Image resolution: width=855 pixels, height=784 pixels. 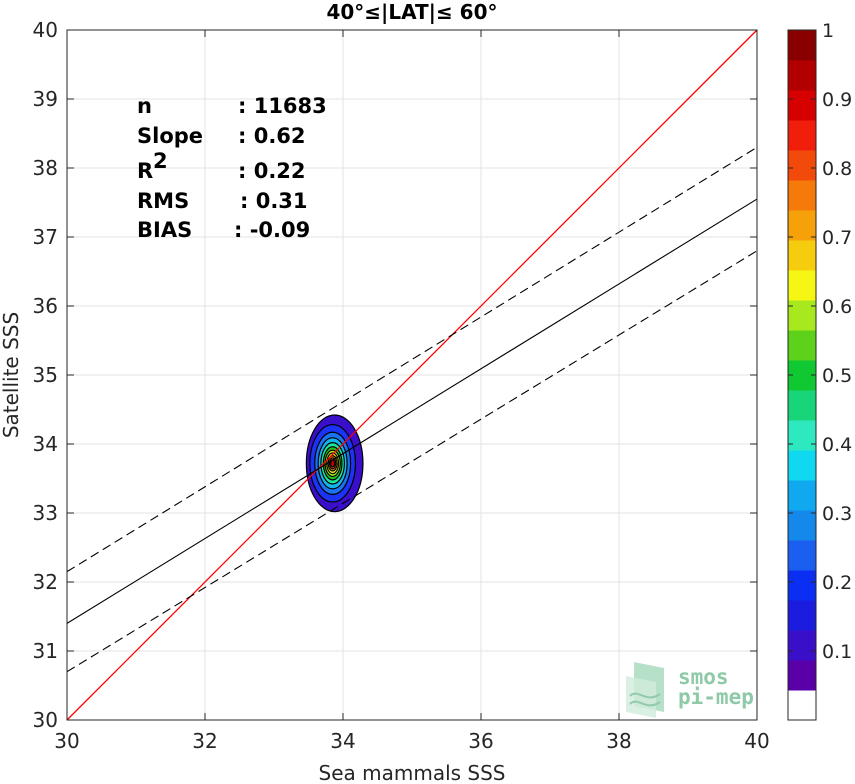 What do you see at coordinates (274, 201) in the screenshot?
I see `stat-value-rms: : 0.31` at bounding box center [274, 201].